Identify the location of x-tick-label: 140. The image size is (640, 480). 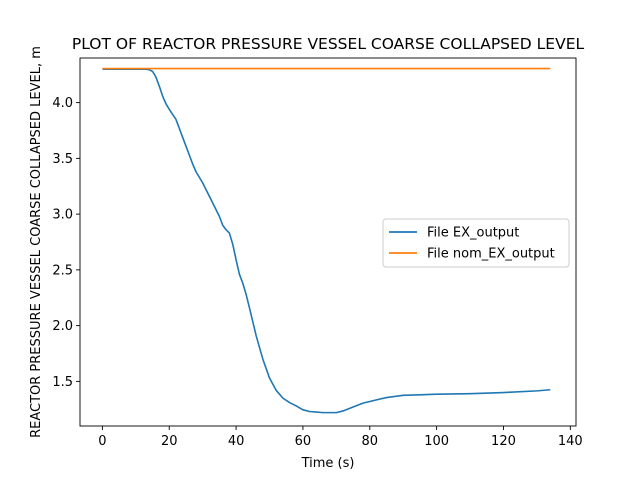
(570, 441).